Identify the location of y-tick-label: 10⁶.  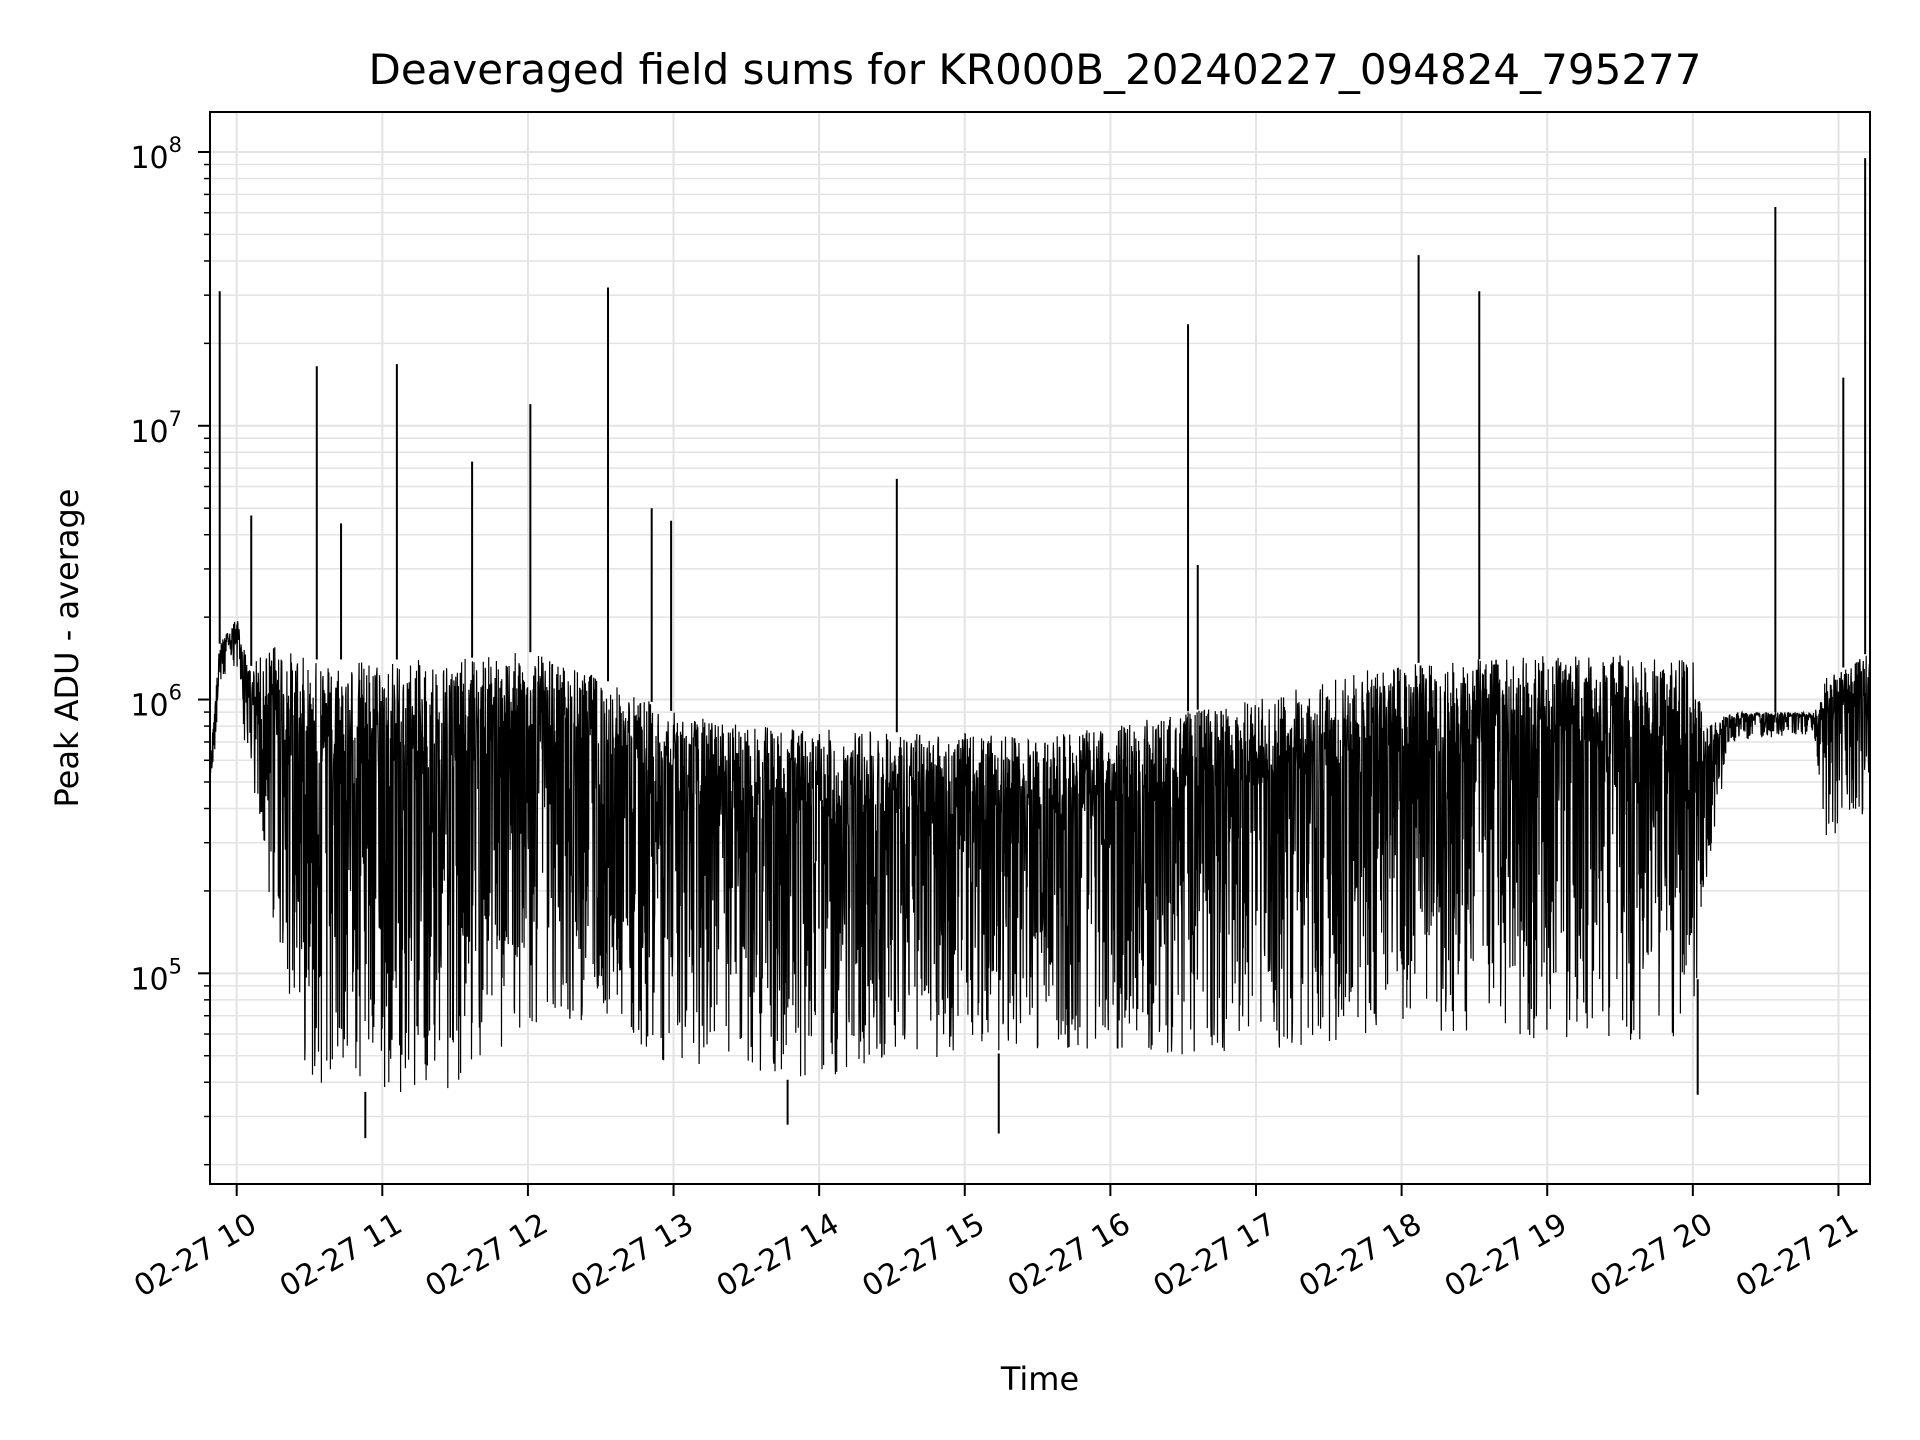
(156, 702).